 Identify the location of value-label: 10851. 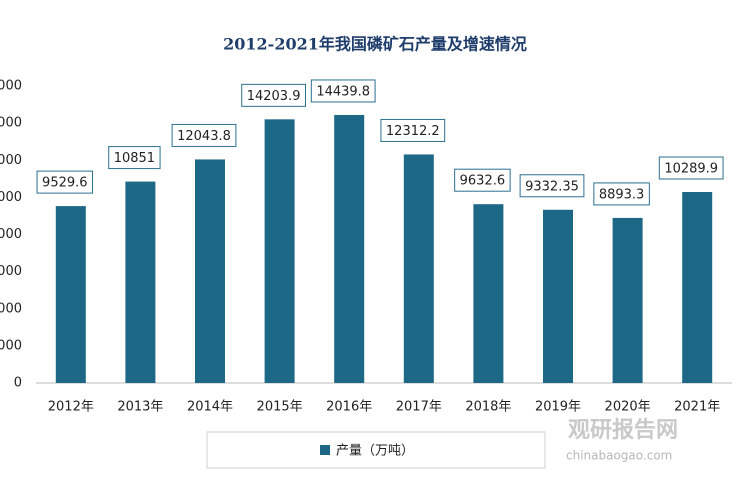
(134, 158).